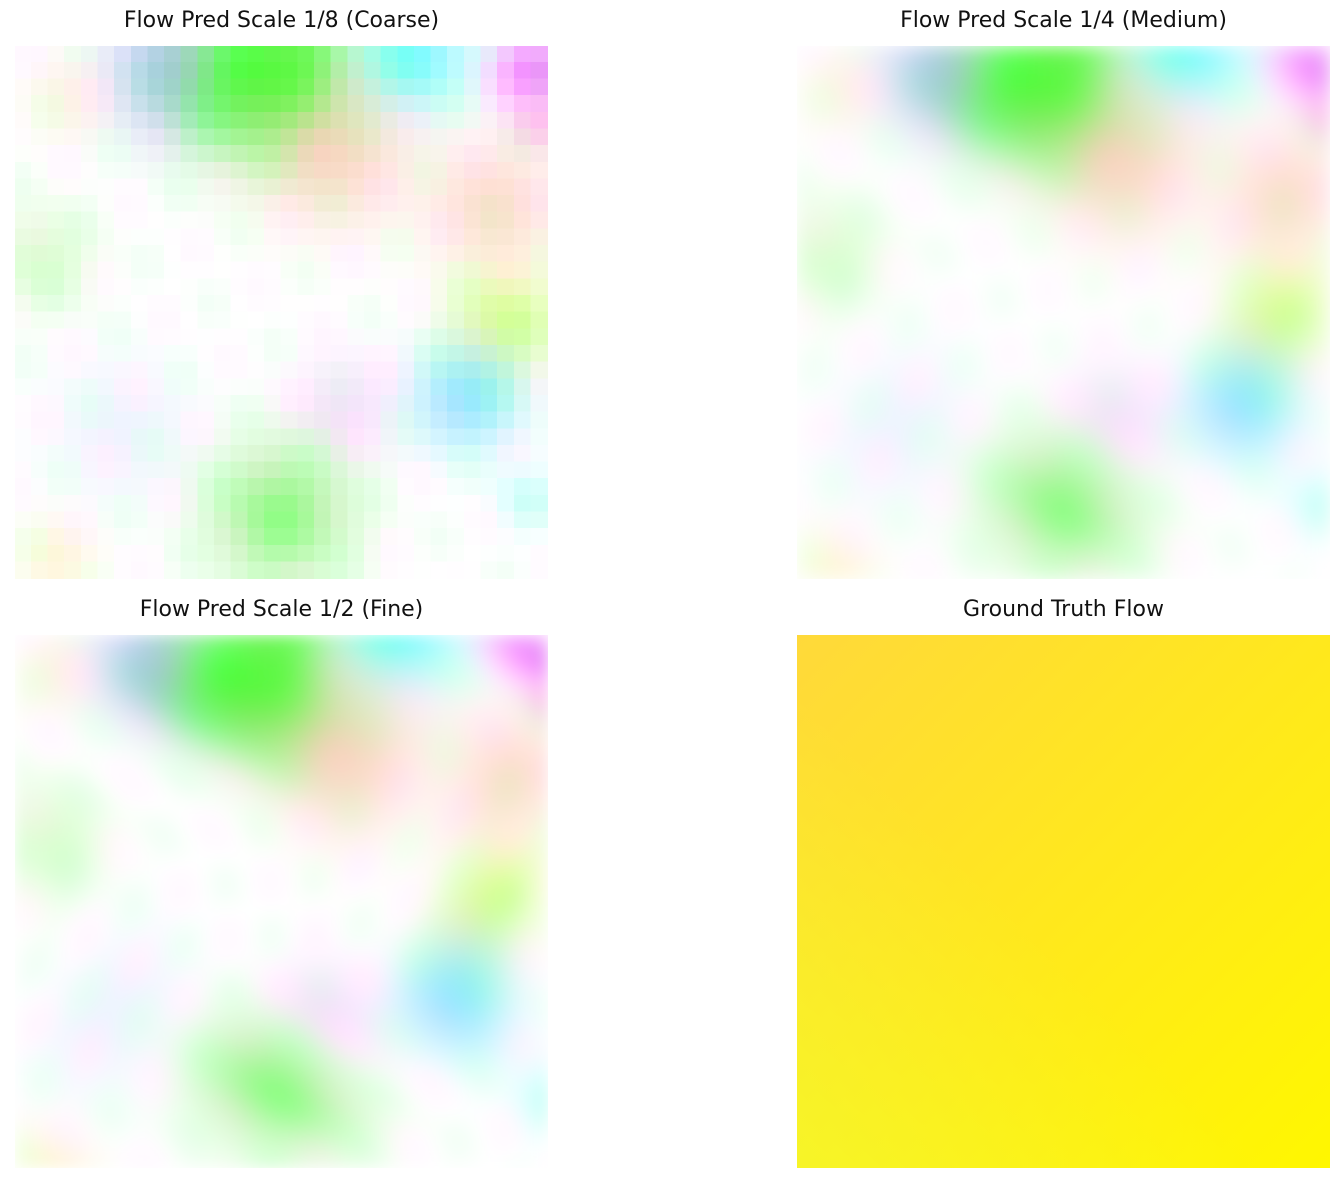 The height and width of the screenshot is (1182, 1344). What do you see at coordinates (281, 609) in the screenshot?
I see `panel-title: Flow Pred Scale 1/2 (Fine)` at bounding box center [281, 609].